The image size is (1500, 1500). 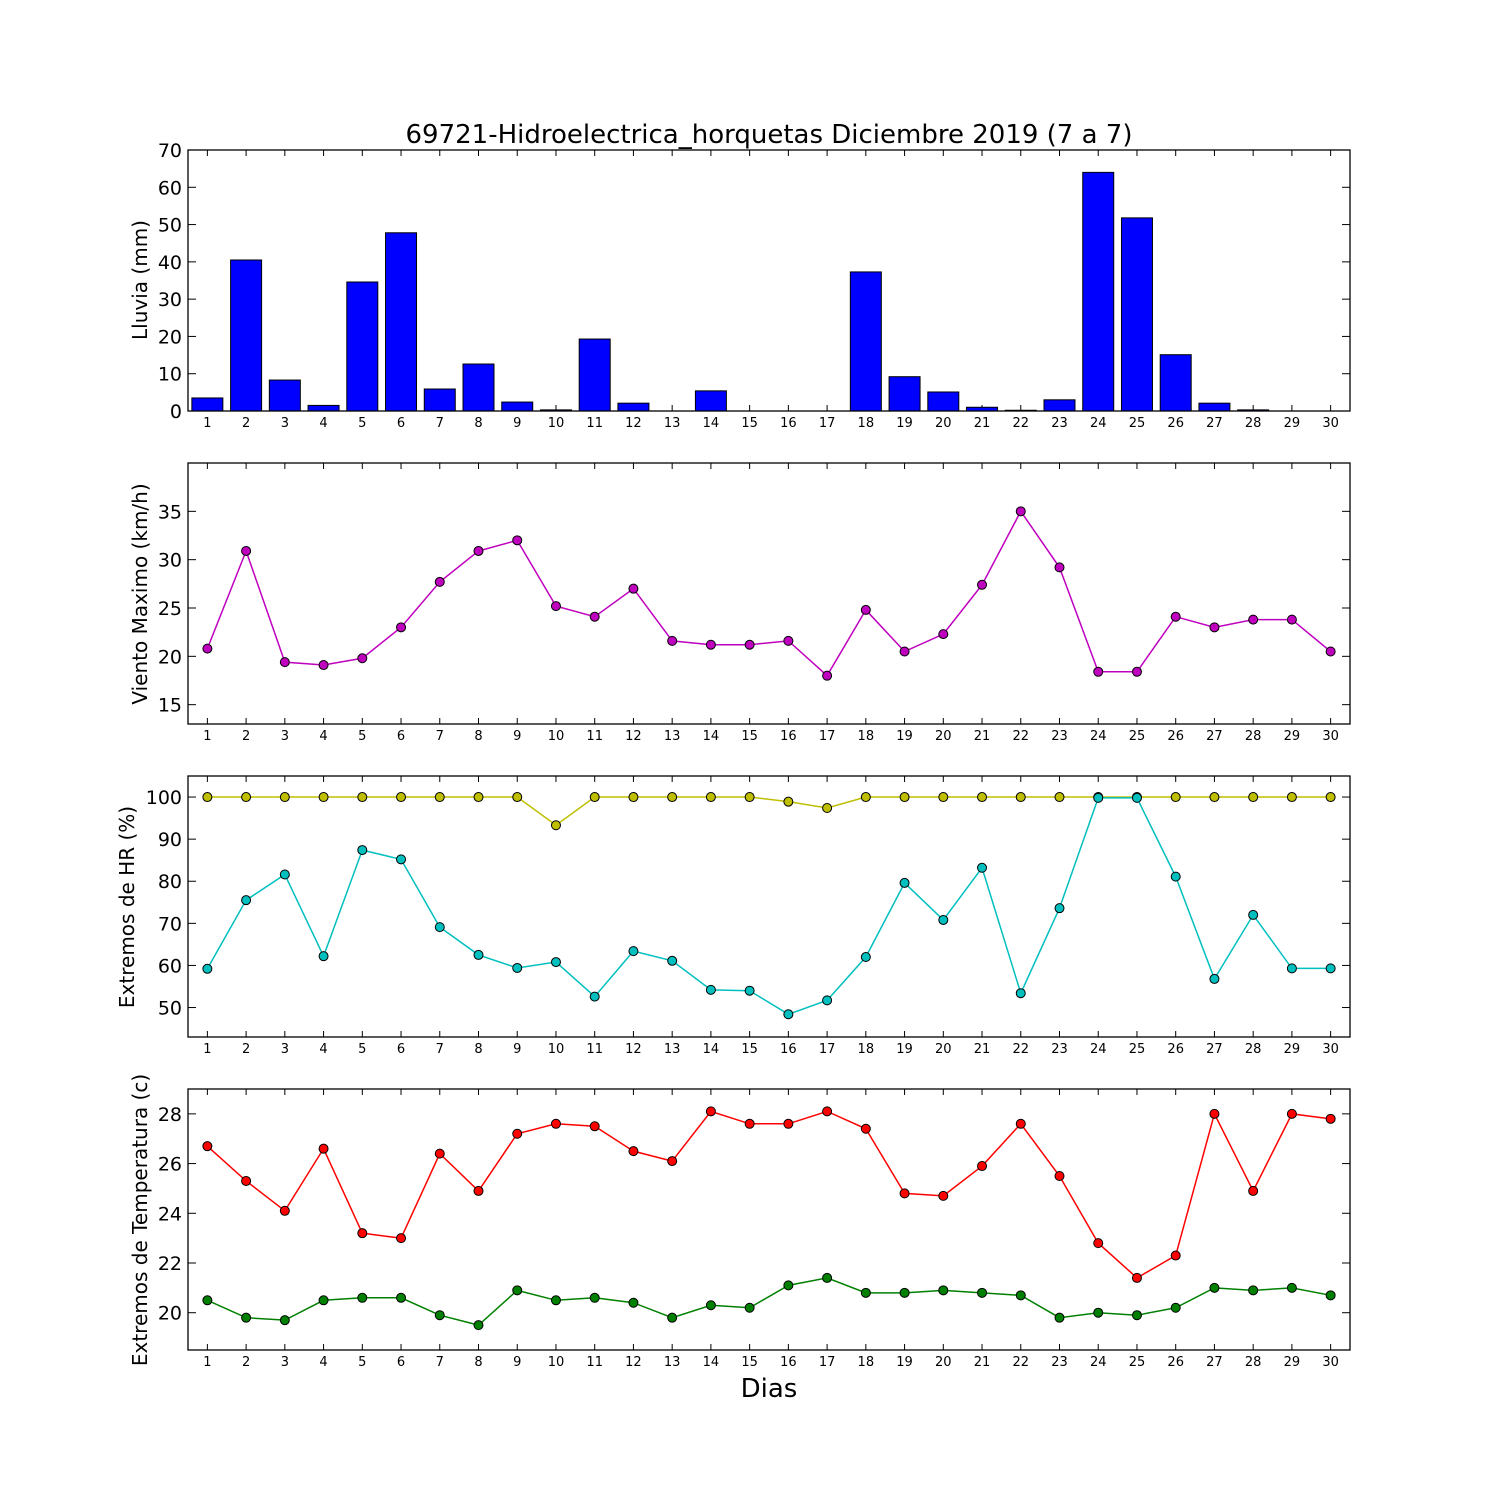 What do you see at coordinates (170, 1214) in the screenshot?
I see `y-tick-label: 24` at bounding box center [170, 1214].